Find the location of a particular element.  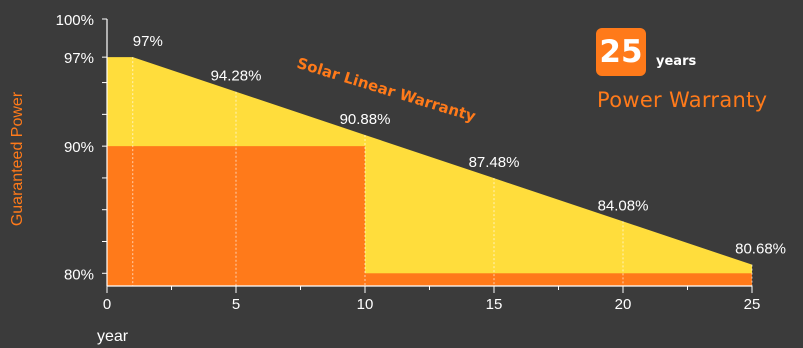

x-tick-label: 25 is located at coordinates (752, 304).